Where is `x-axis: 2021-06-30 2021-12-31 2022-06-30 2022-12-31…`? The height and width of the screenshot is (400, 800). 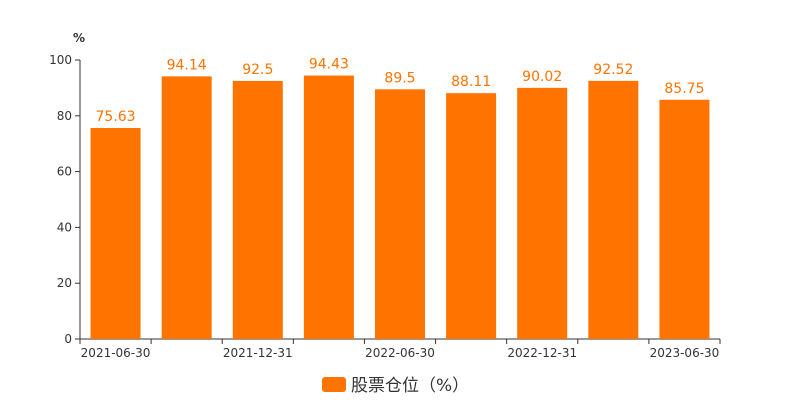
x-axis: 2021-06-30 2021-12-31 2022-06-30 2022-12-31… is located at coordinates (400, 349).